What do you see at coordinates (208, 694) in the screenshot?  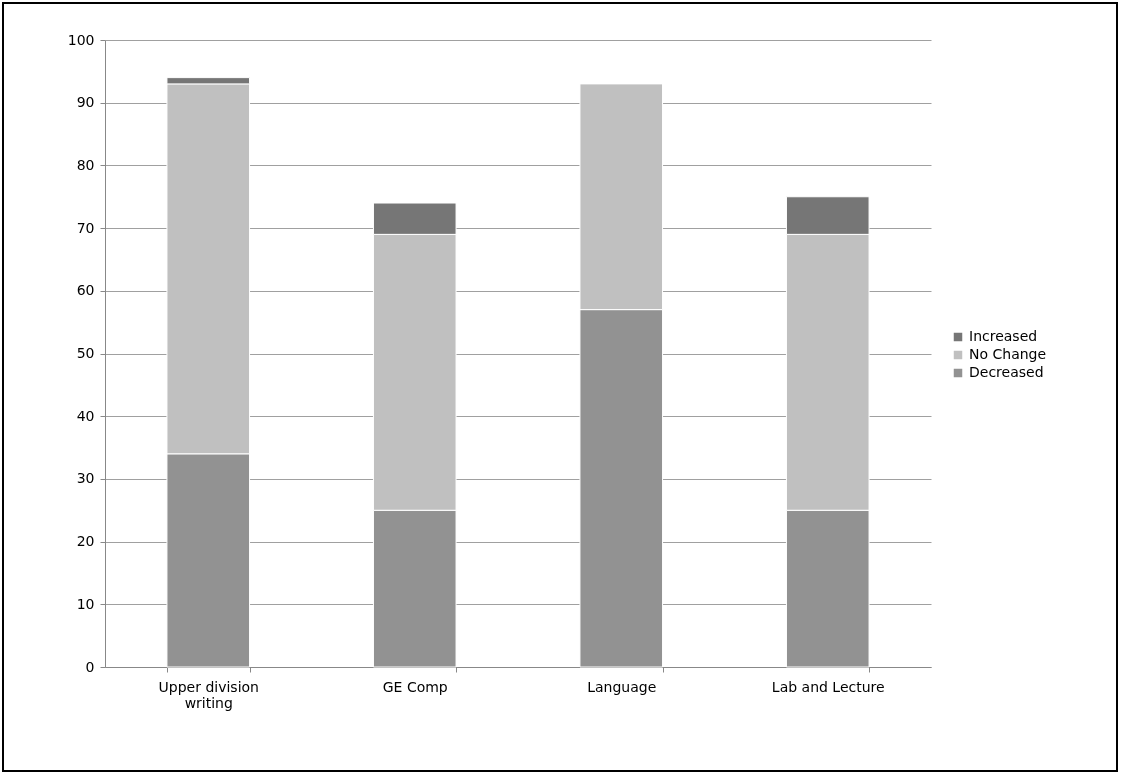 I see `x-tick-label: Upper division writing` at bounding box center [208, 694].